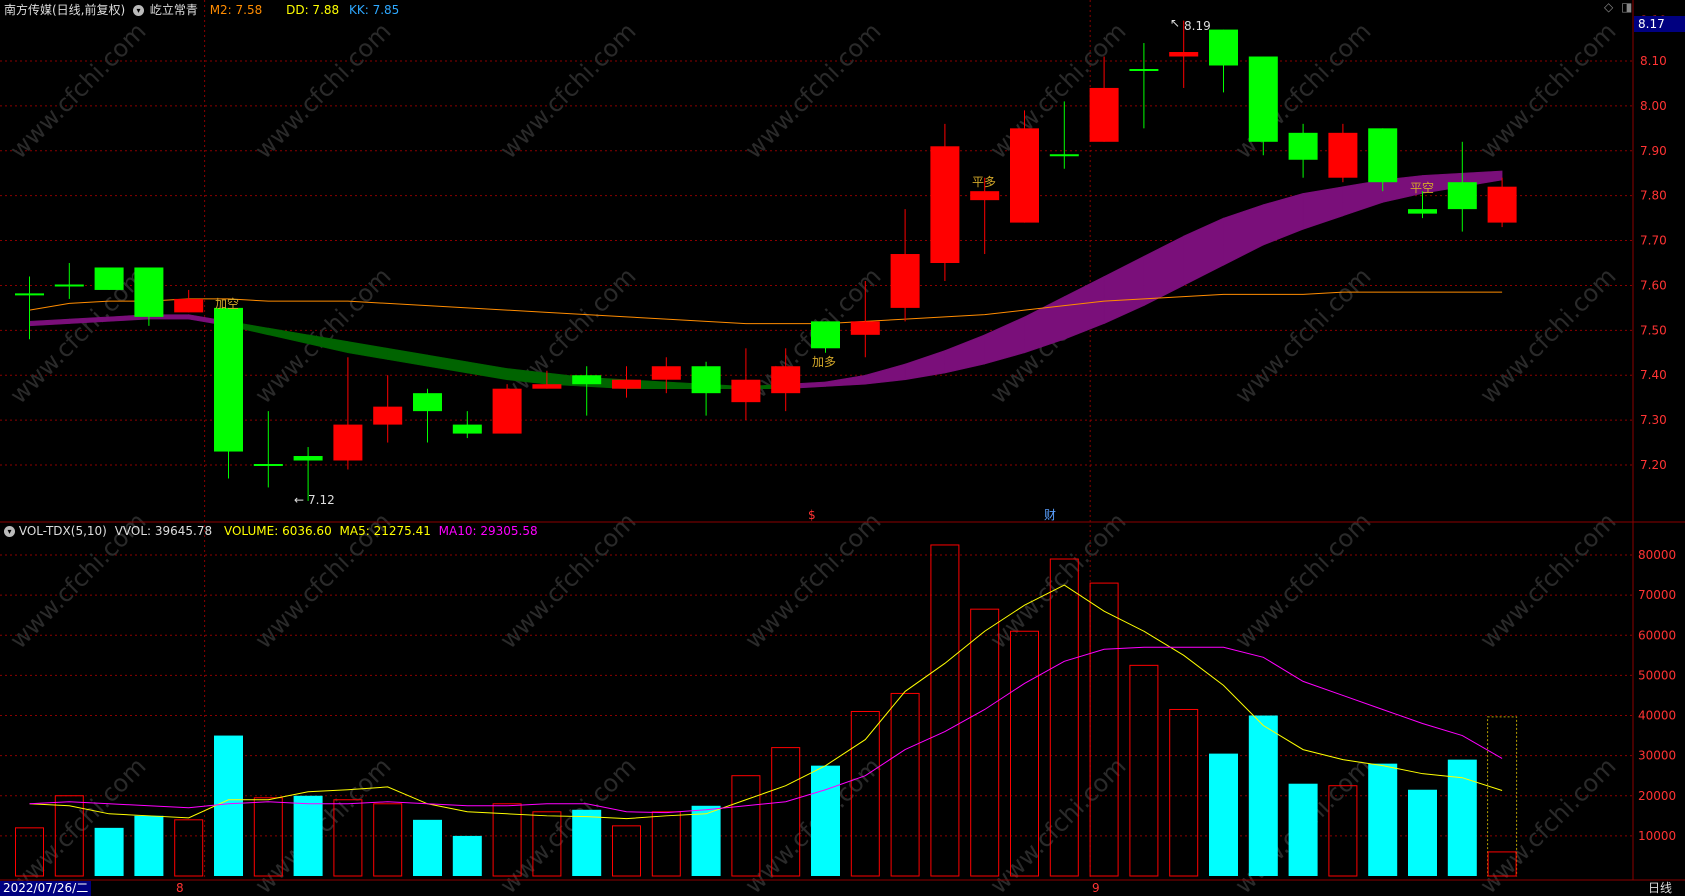 The width and height of the screenshot is (1685, 896). Describe the element at coordinates (1651, 24) in the screenshot. I see `current-price-value: 8.17` at that location.